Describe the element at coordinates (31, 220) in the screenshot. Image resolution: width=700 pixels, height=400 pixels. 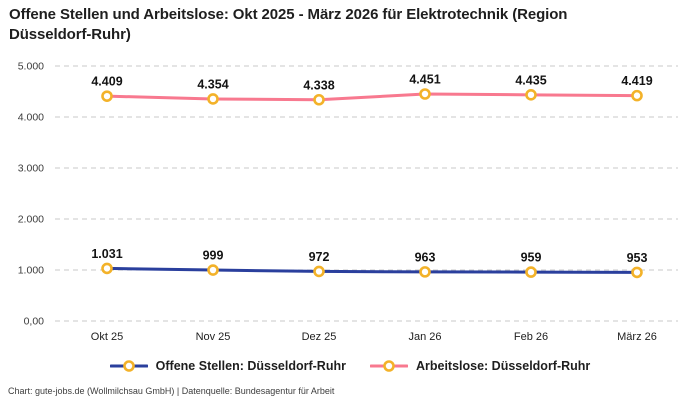
I see `y-tick-label: 2.000` at that location.